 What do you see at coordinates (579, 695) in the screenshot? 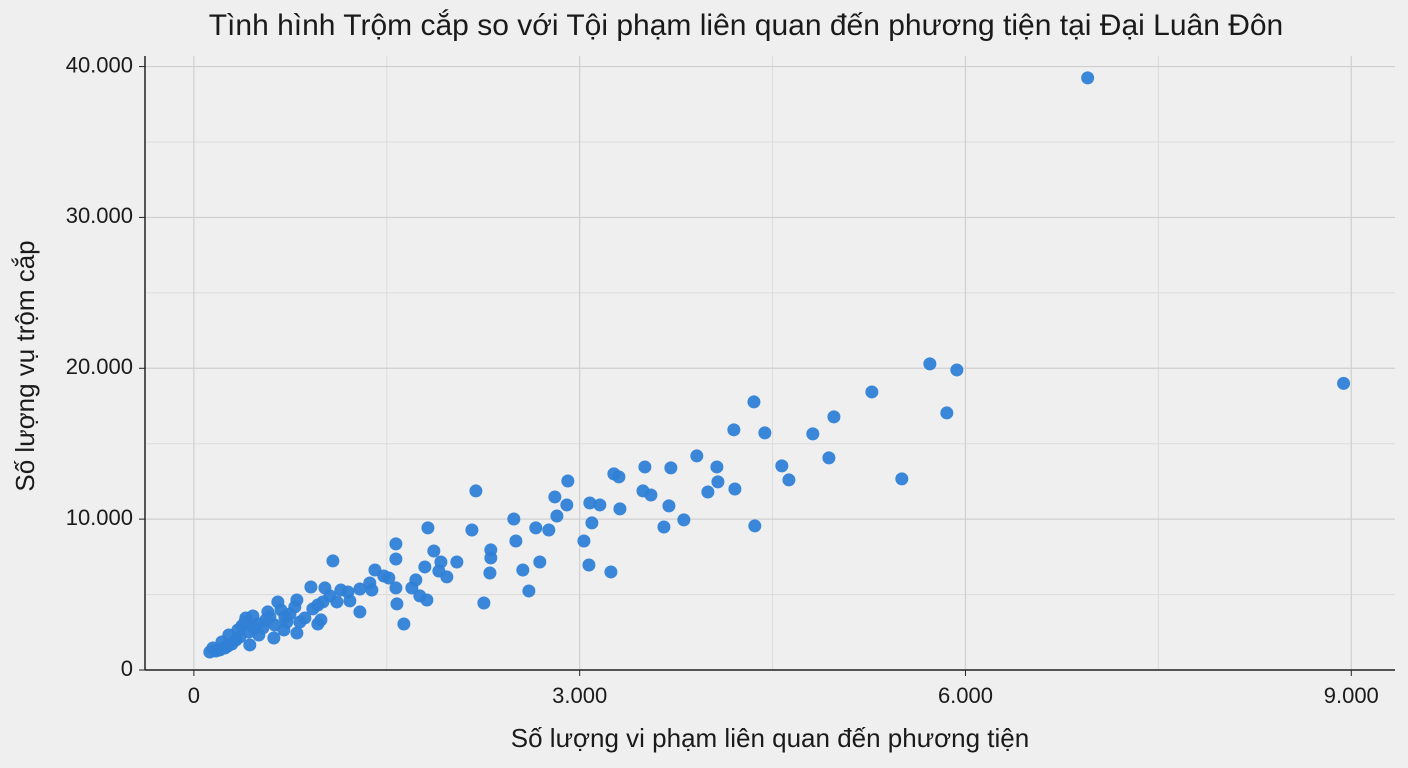
I see `x-tick-label: 3.000` at bounding box center [579, 695].